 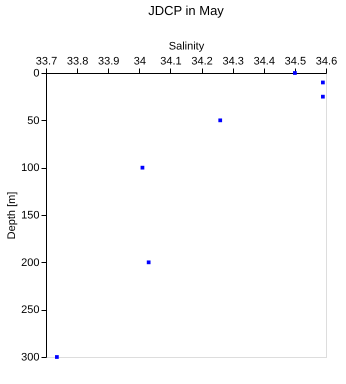 I want to click on y-tick-label: 300, so click(x=30, y=358).